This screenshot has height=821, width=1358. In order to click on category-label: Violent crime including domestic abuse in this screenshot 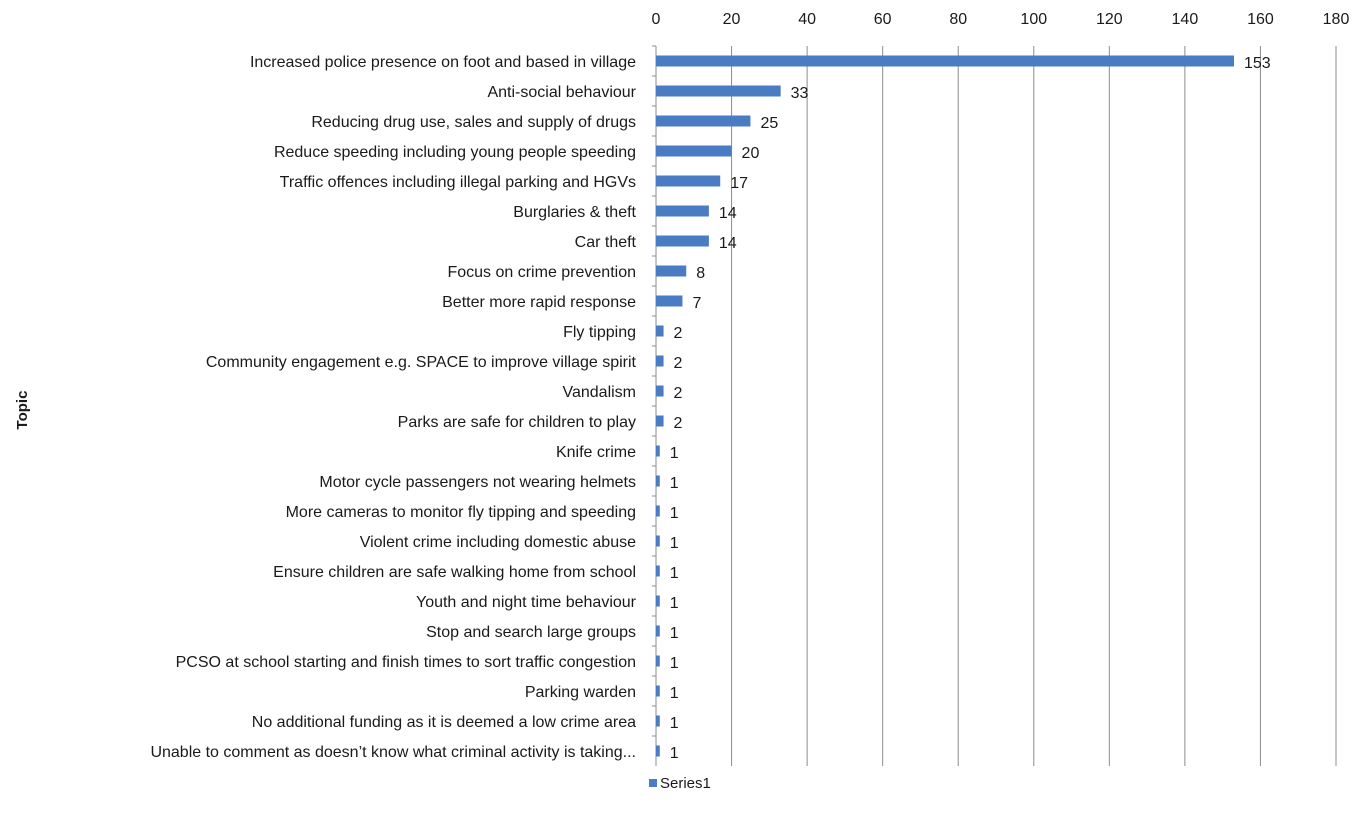, I will do `click(498, 542)`.